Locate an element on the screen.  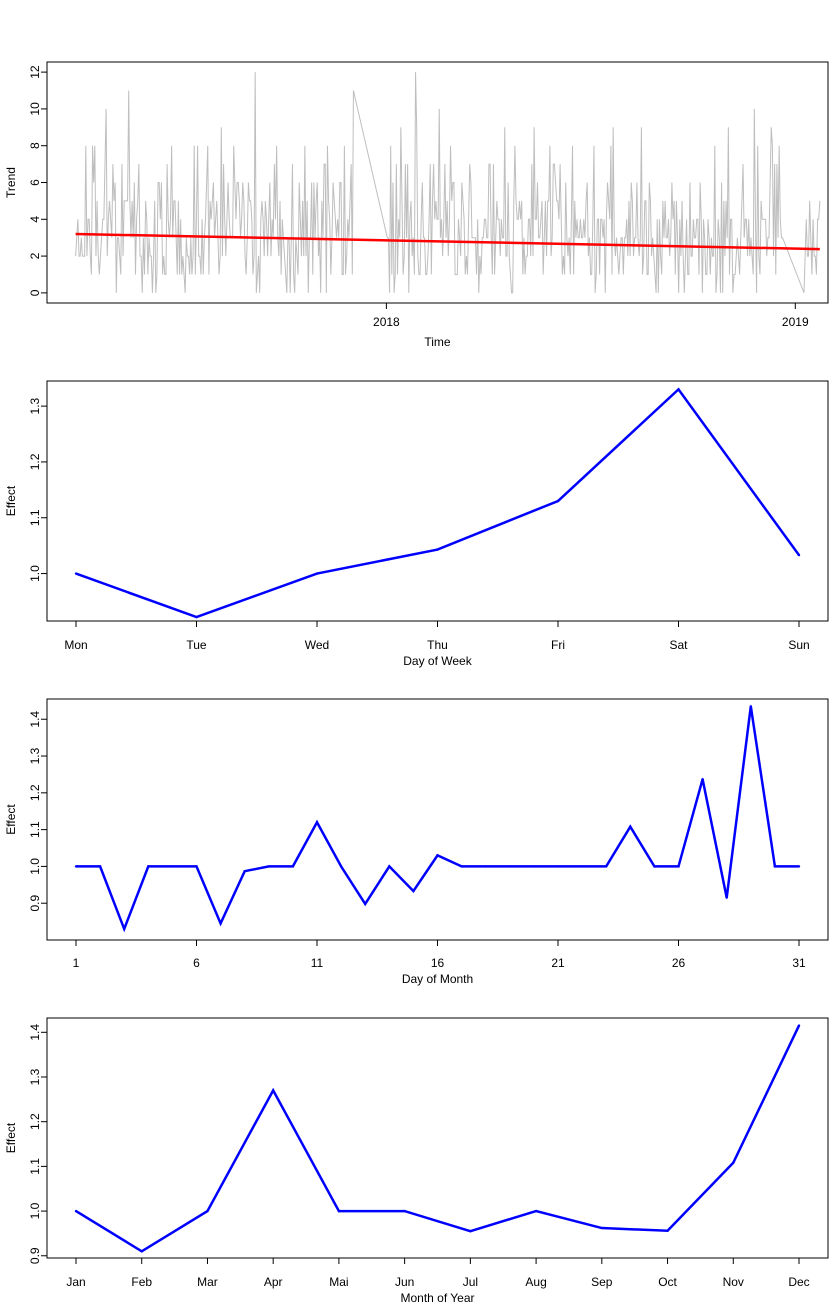
y-tick-label: 10 is located at coordinates (35, 109).